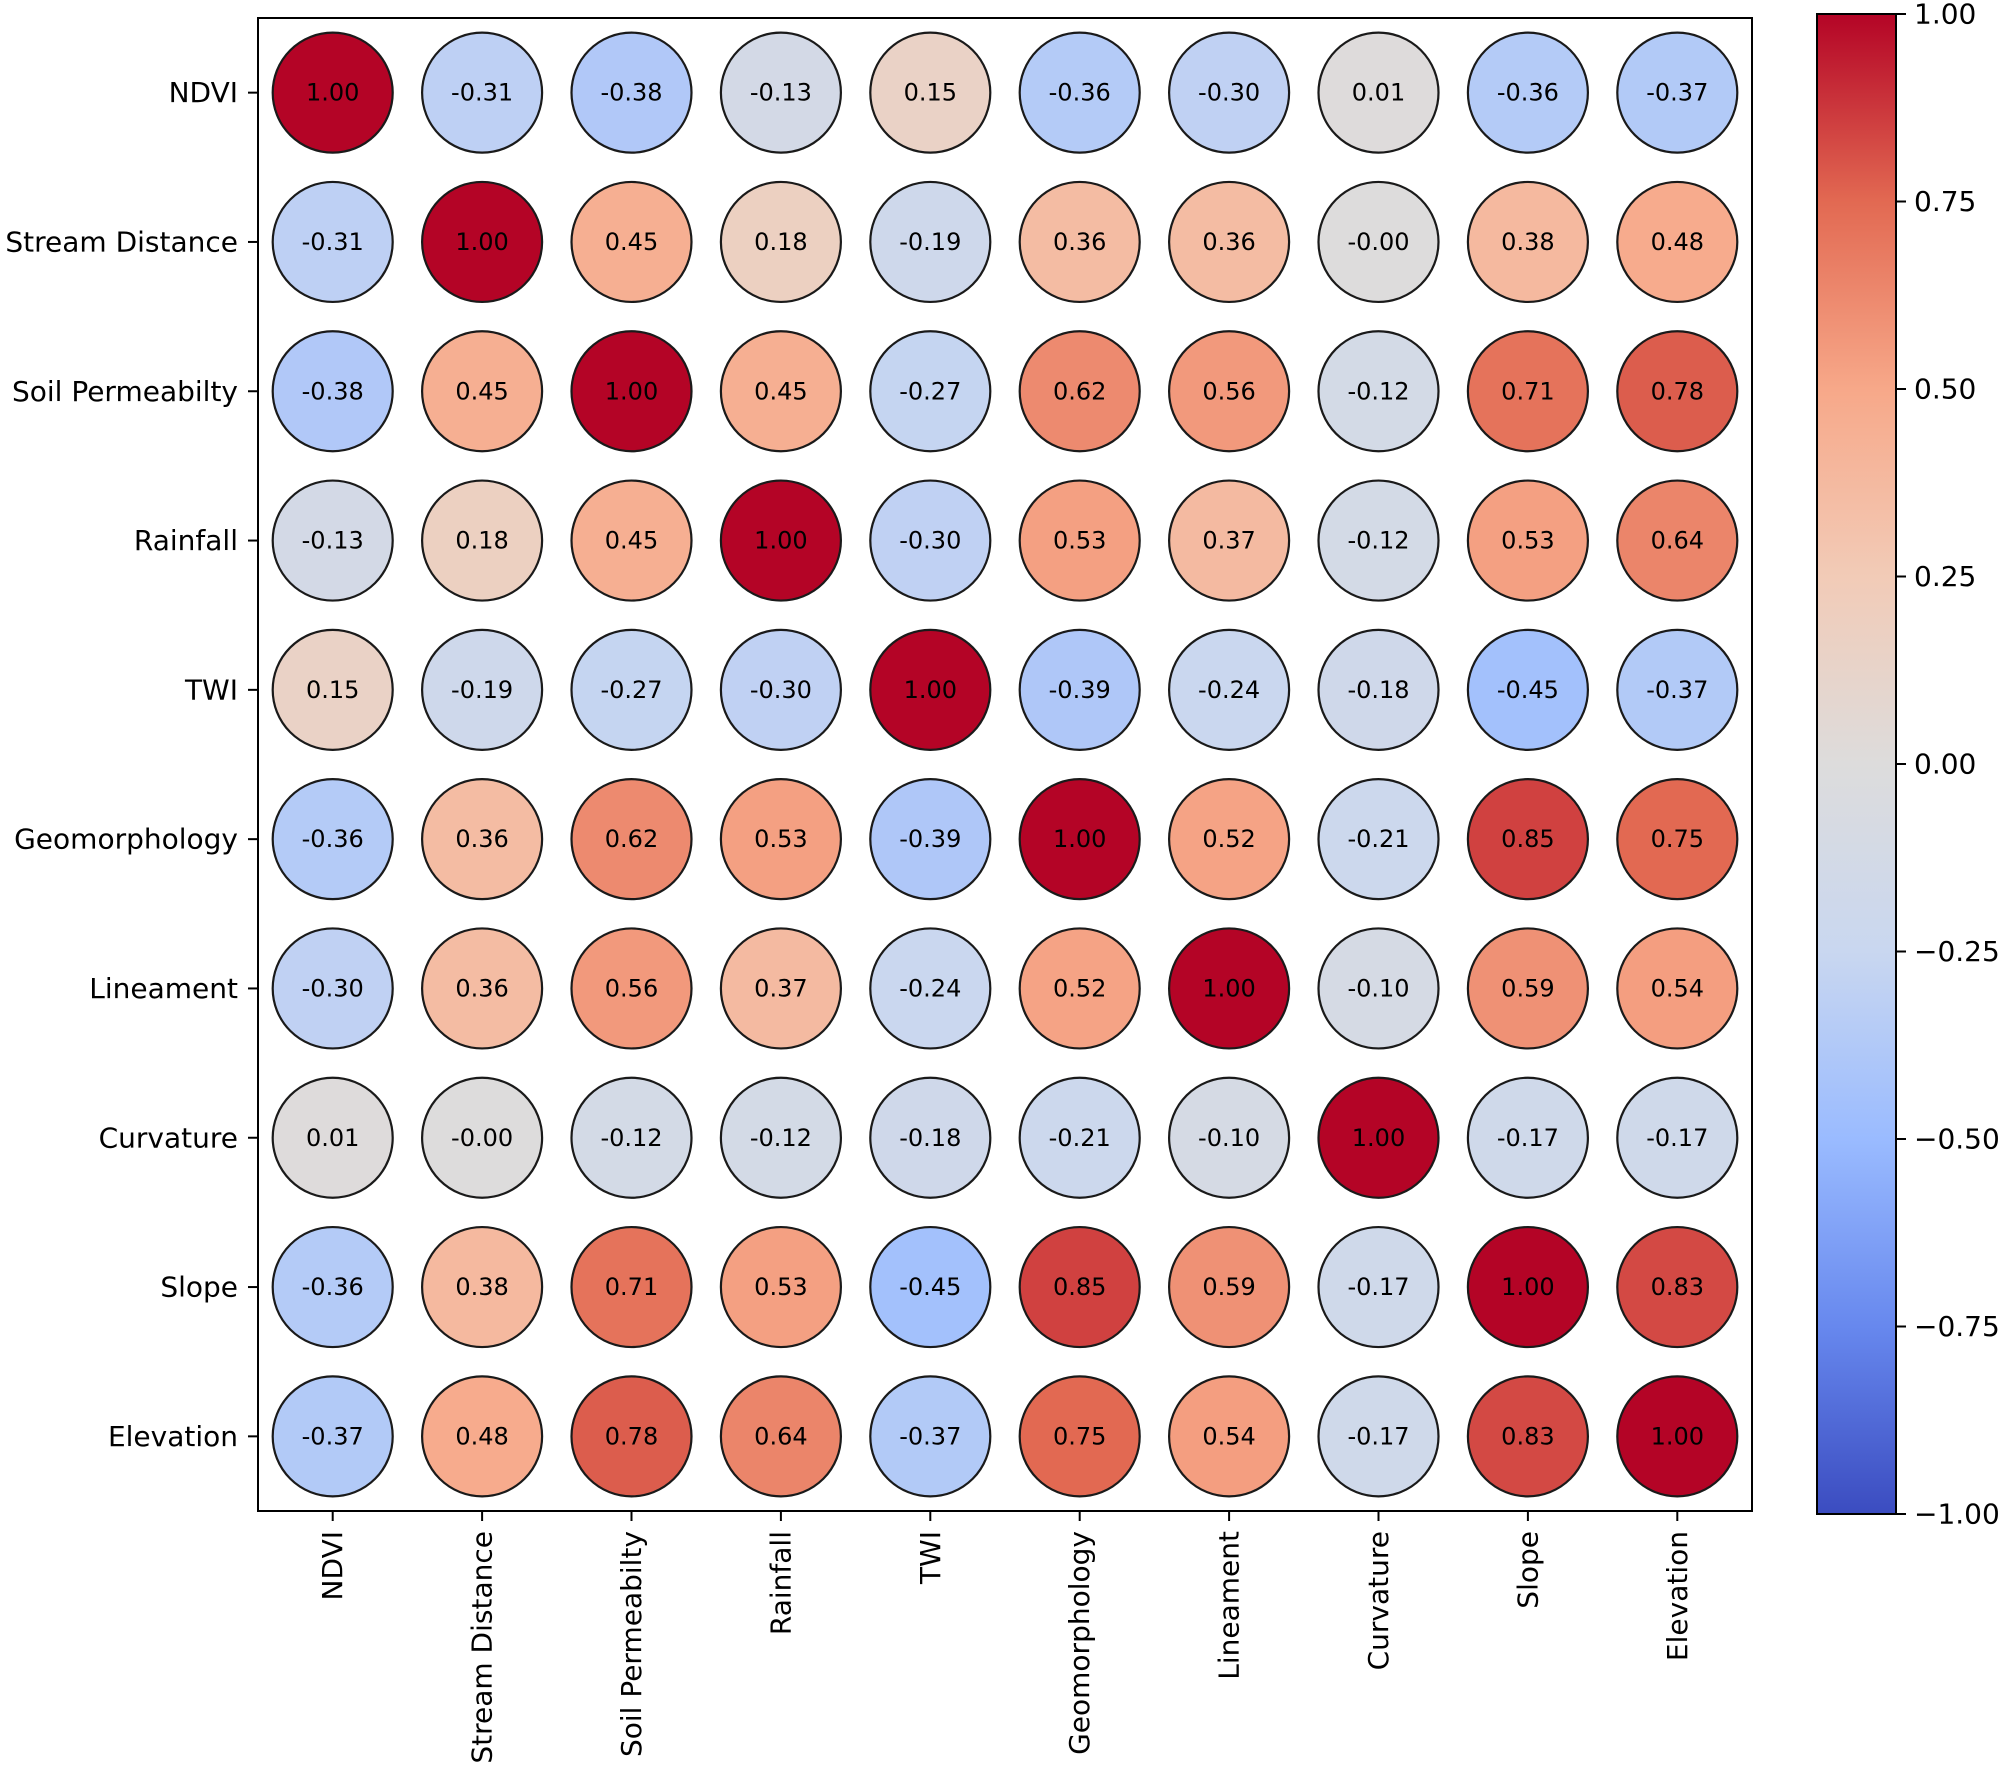 This screenshot has width=2000, height=1775. What do you see at coordinates (1527, 1570) in the screenshot?
I see `x-tick-label: Slope` at bounding box center [1527, 1570].